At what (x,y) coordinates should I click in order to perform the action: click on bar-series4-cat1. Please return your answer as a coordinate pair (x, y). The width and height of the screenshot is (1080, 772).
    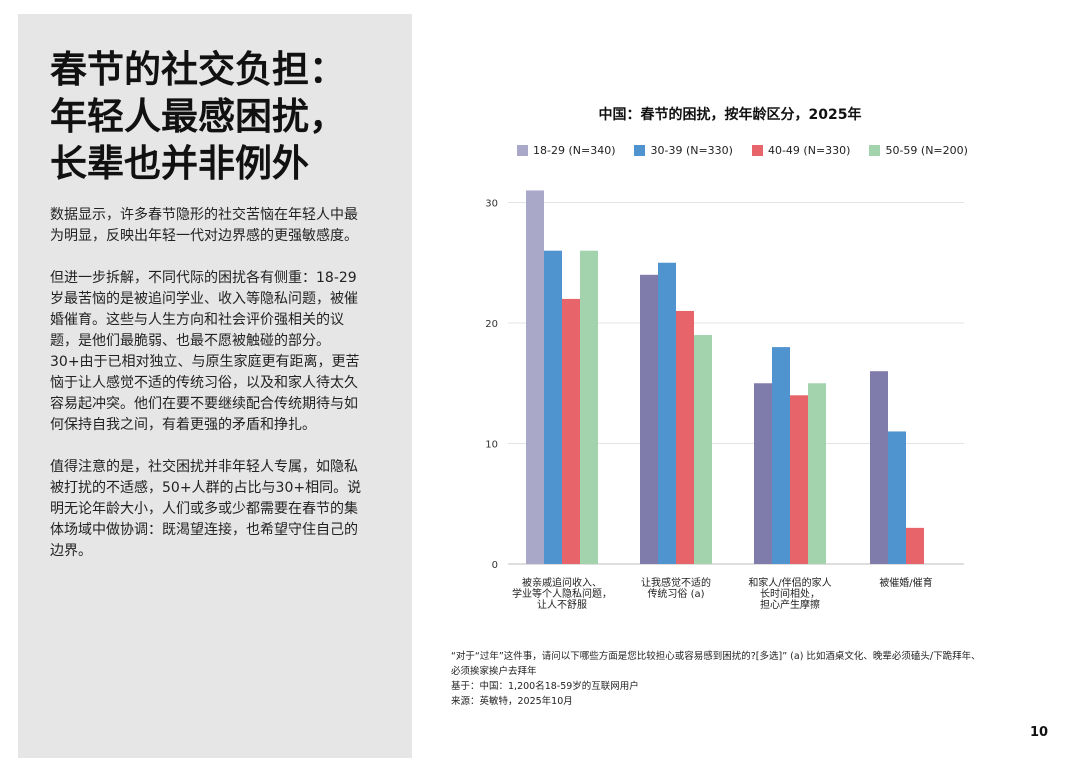
    Looking at the image, I should click on (589, 407).